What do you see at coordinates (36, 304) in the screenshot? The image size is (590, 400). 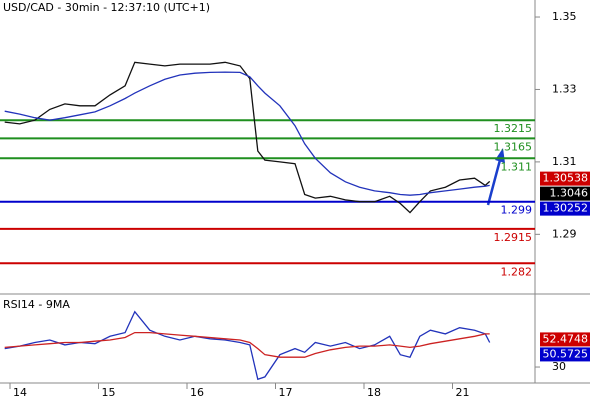 I see `panel-title: RSI14 - 9MA` at bounding box center [36, 304].